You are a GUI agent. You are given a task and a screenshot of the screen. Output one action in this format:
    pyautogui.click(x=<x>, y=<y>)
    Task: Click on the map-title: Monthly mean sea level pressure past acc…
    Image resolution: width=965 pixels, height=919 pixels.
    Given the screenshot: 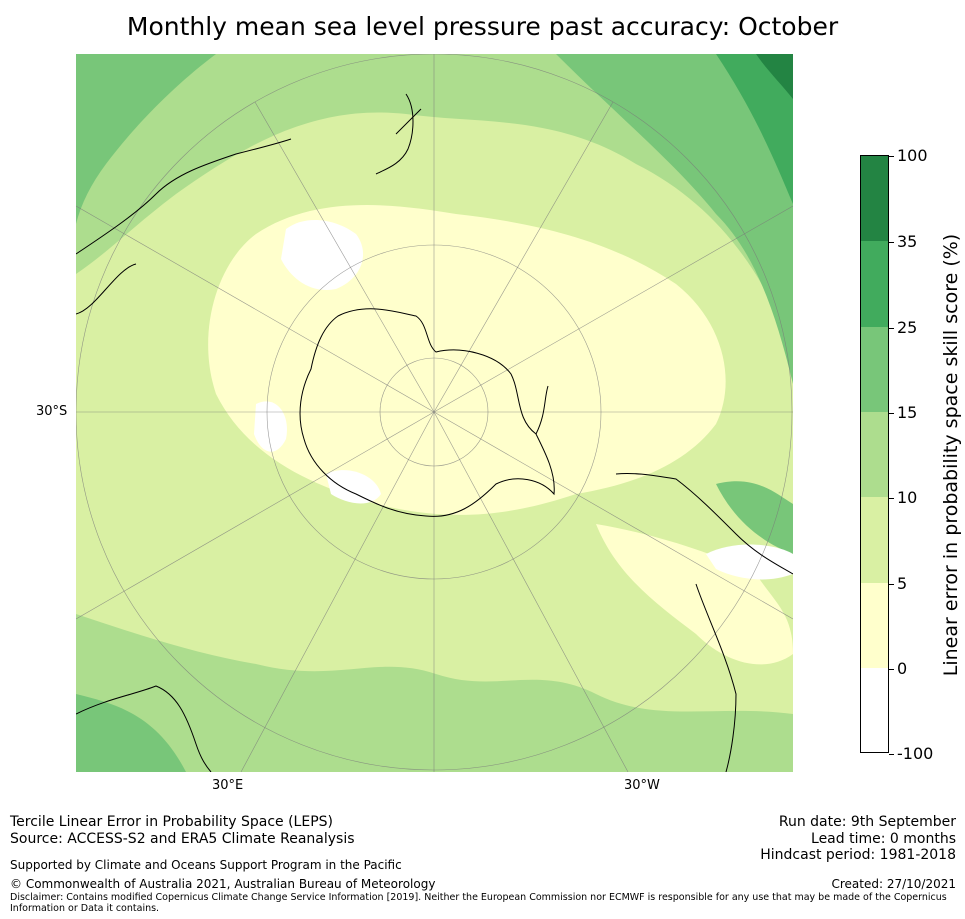 What is the action you would take?
    pyautogui.click(x=482, y=26)
    